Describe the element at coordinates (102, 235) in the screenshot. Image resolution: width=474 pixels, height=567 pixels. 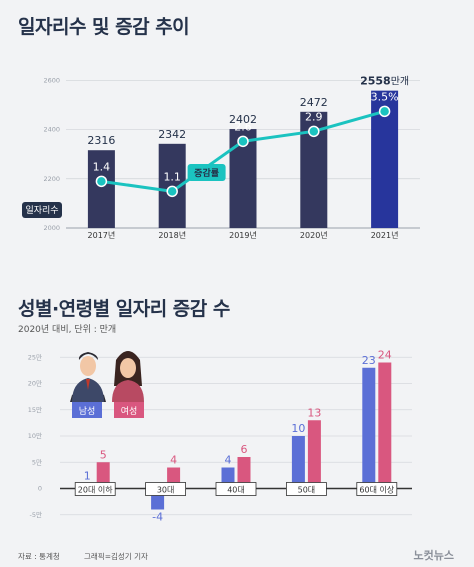
I see `x-tick-label: 2017년` at that location.